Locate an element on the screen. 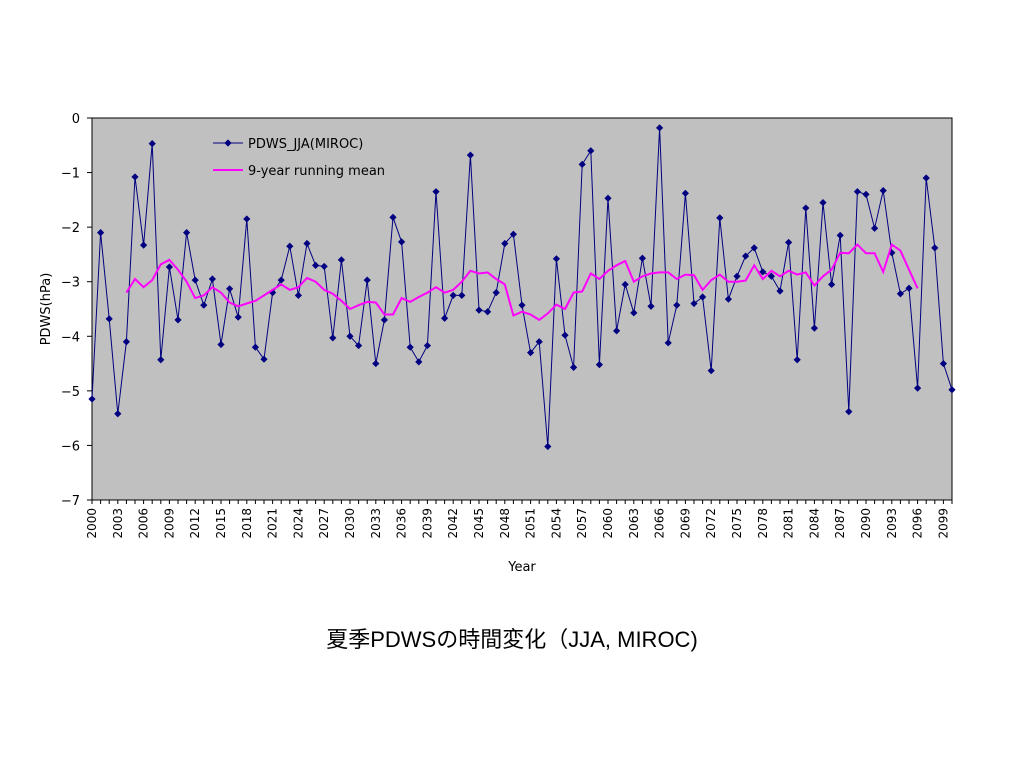 Image resolution: width=1024 pixels, height=768 pixels. x-tick-label: 2039 is located at coordinates (427, 523).